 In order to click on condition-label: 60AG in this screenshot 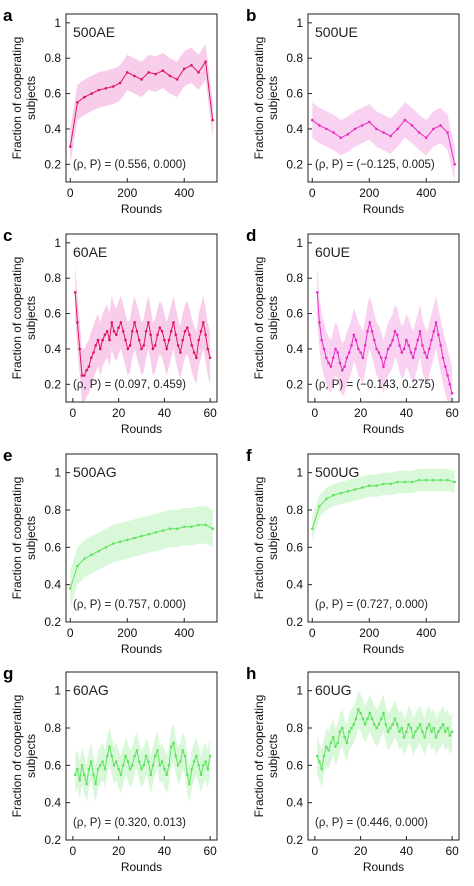, I will do `click(91, 690)`.